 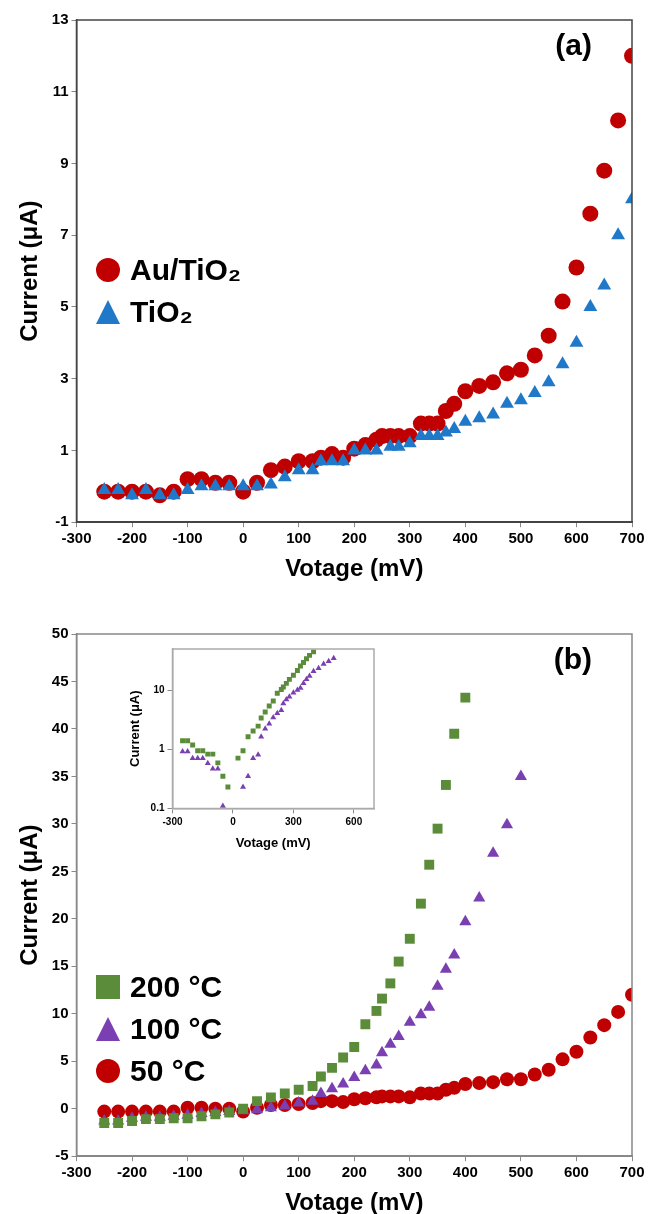 What do you see at coordinates (176, 987) in the screenshot?
I see `legend-label: 200 °C` at bounding box center [176, 987].